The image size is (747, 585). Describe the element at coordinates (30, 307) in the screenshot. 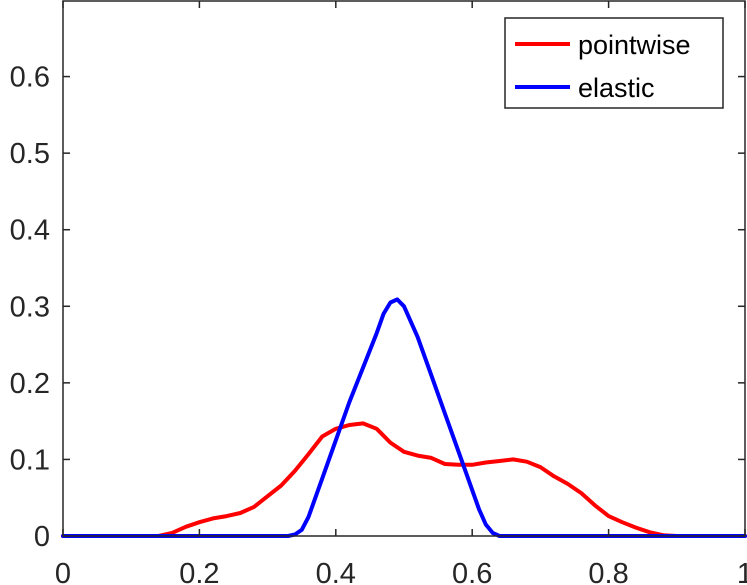

I see `y-tick-label: 0.3` at that location.